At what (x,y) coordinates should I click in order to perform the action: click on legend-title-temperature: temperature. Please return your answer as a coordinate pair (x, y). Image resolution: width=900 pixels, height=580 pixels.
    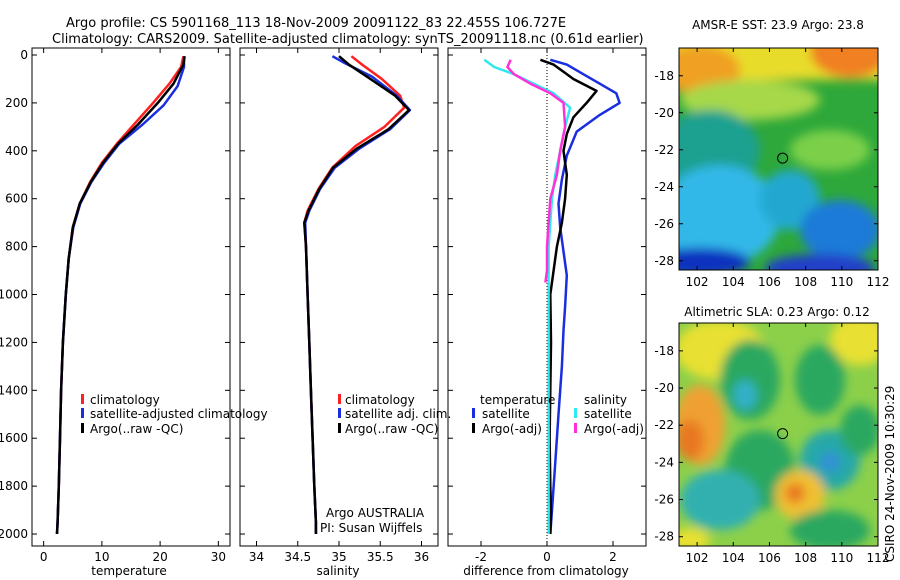
    Looking at the image, I should click on (517, 400).